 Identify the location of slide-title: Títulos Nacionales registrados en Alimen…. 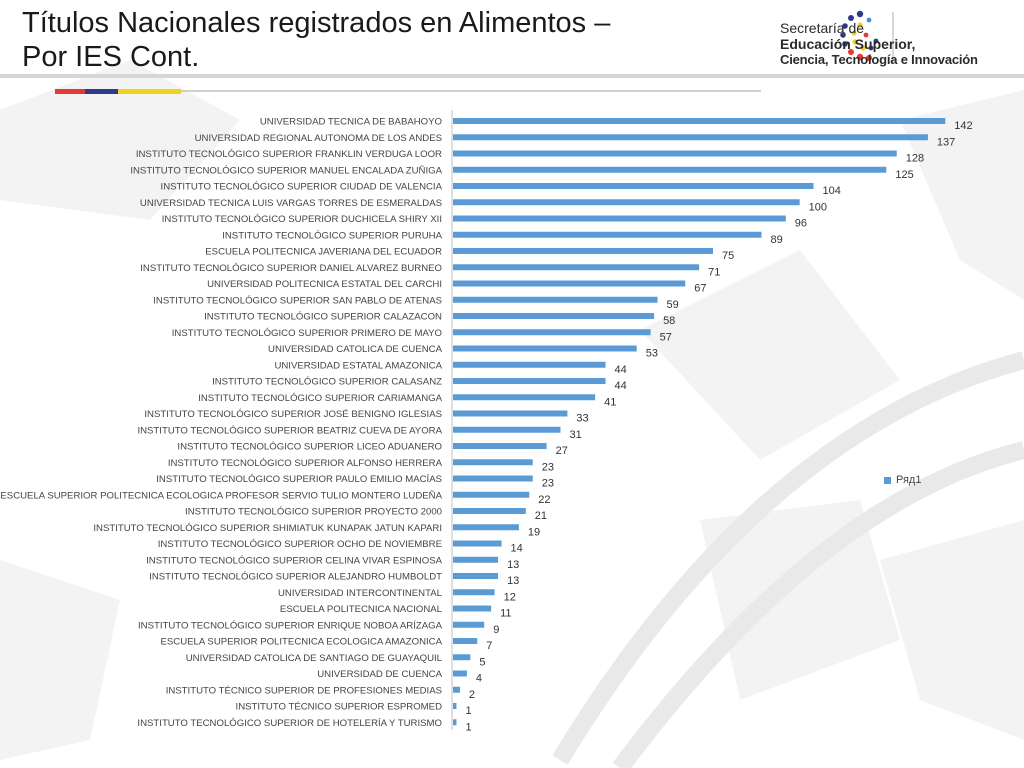
(372, 40).